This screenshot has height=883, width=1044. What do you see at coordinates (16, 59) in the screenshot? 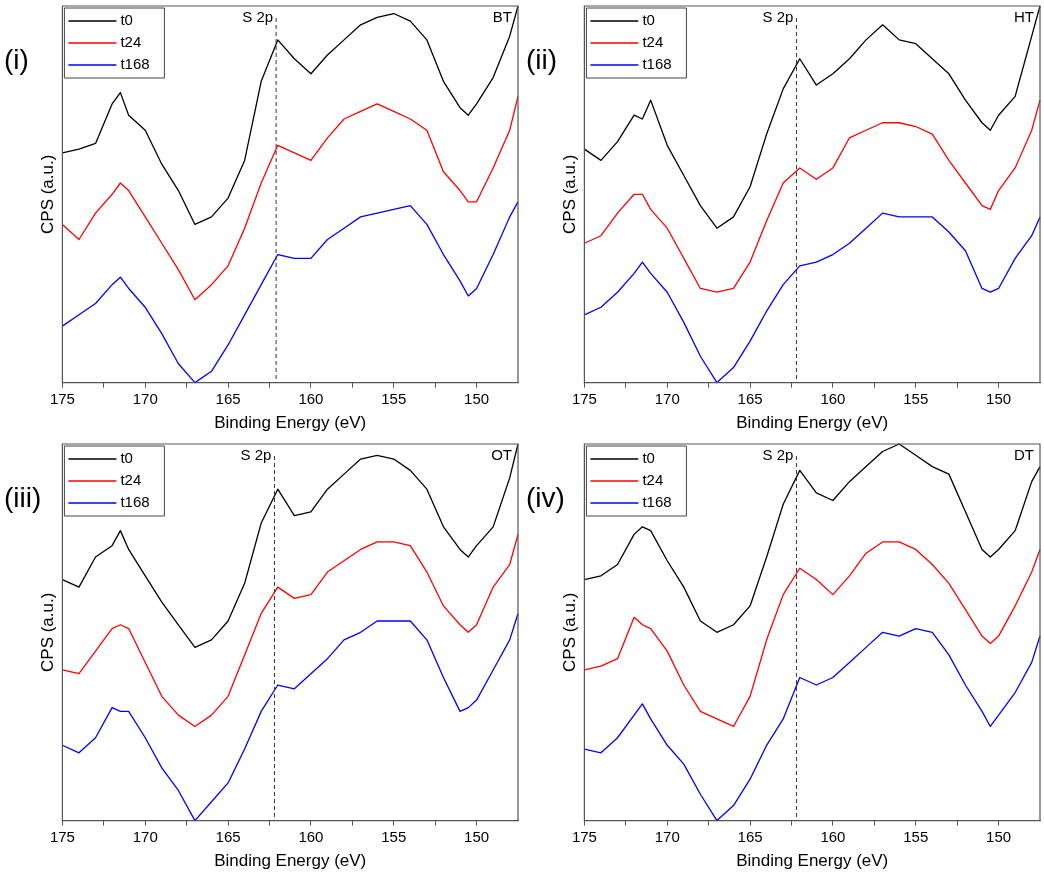
I see `text: (i)` at bounding box center [16, 59].